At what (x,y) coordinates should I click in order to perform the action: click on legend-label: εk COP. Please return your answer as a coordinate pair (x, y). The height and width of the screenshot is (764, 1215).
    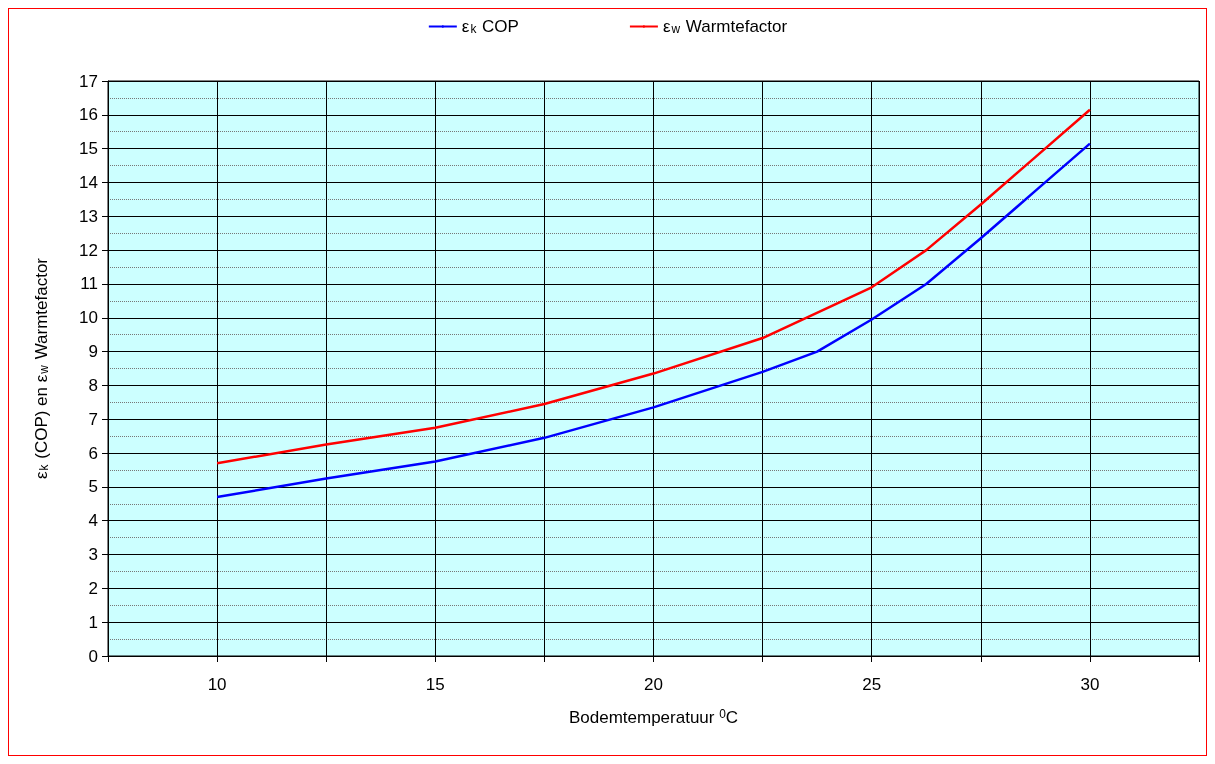
    Looking at the image, I should click on (490, 26).